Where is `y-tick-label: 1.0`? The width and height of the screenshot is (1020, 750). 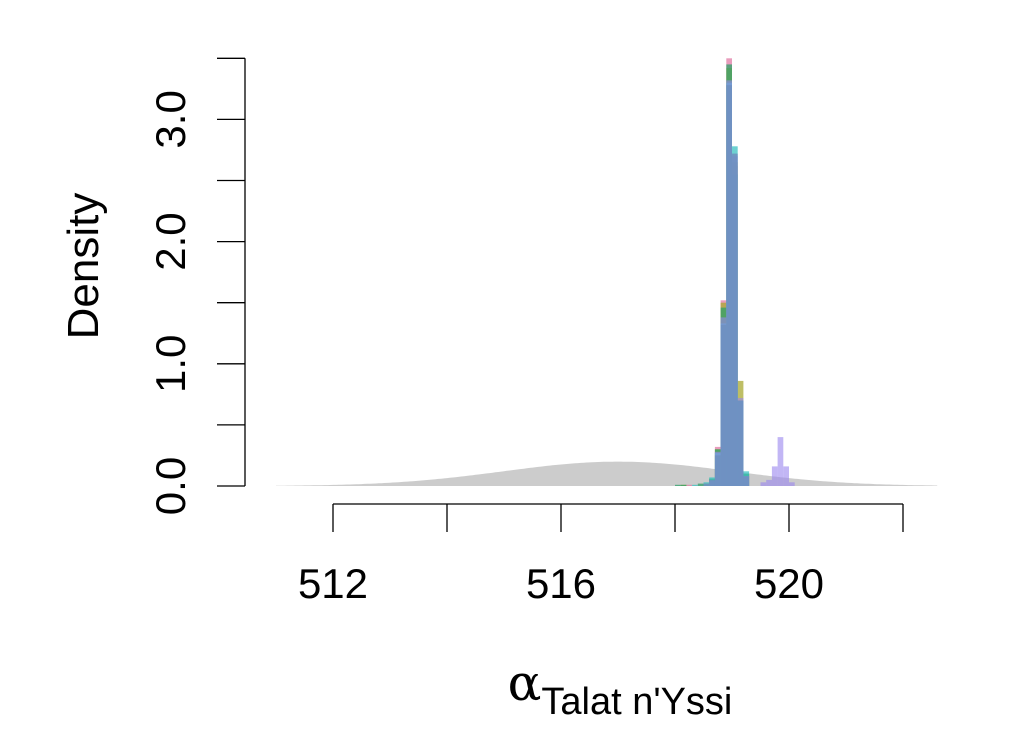
y-tick-label: 1.0 is located at coordinates (170, 364).